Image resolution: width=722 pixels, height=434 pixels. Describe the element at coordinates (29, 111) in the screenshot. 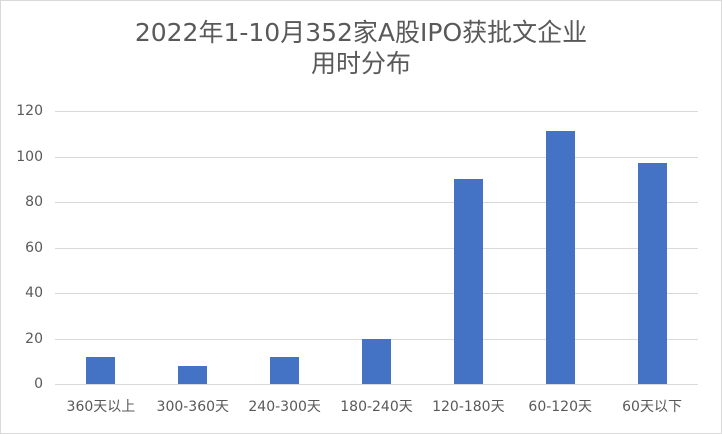

I see `y-tick-label: 120` at that location.